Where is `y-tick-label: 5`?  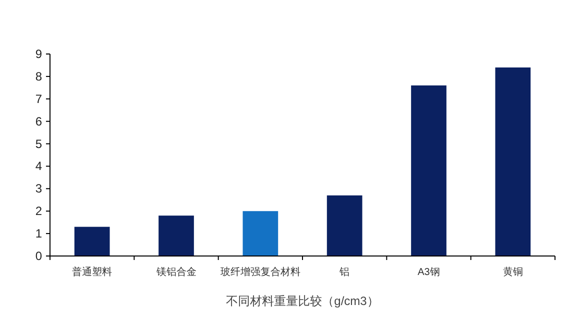 y-tick-label: 5 is located at coordinates (38, 143).